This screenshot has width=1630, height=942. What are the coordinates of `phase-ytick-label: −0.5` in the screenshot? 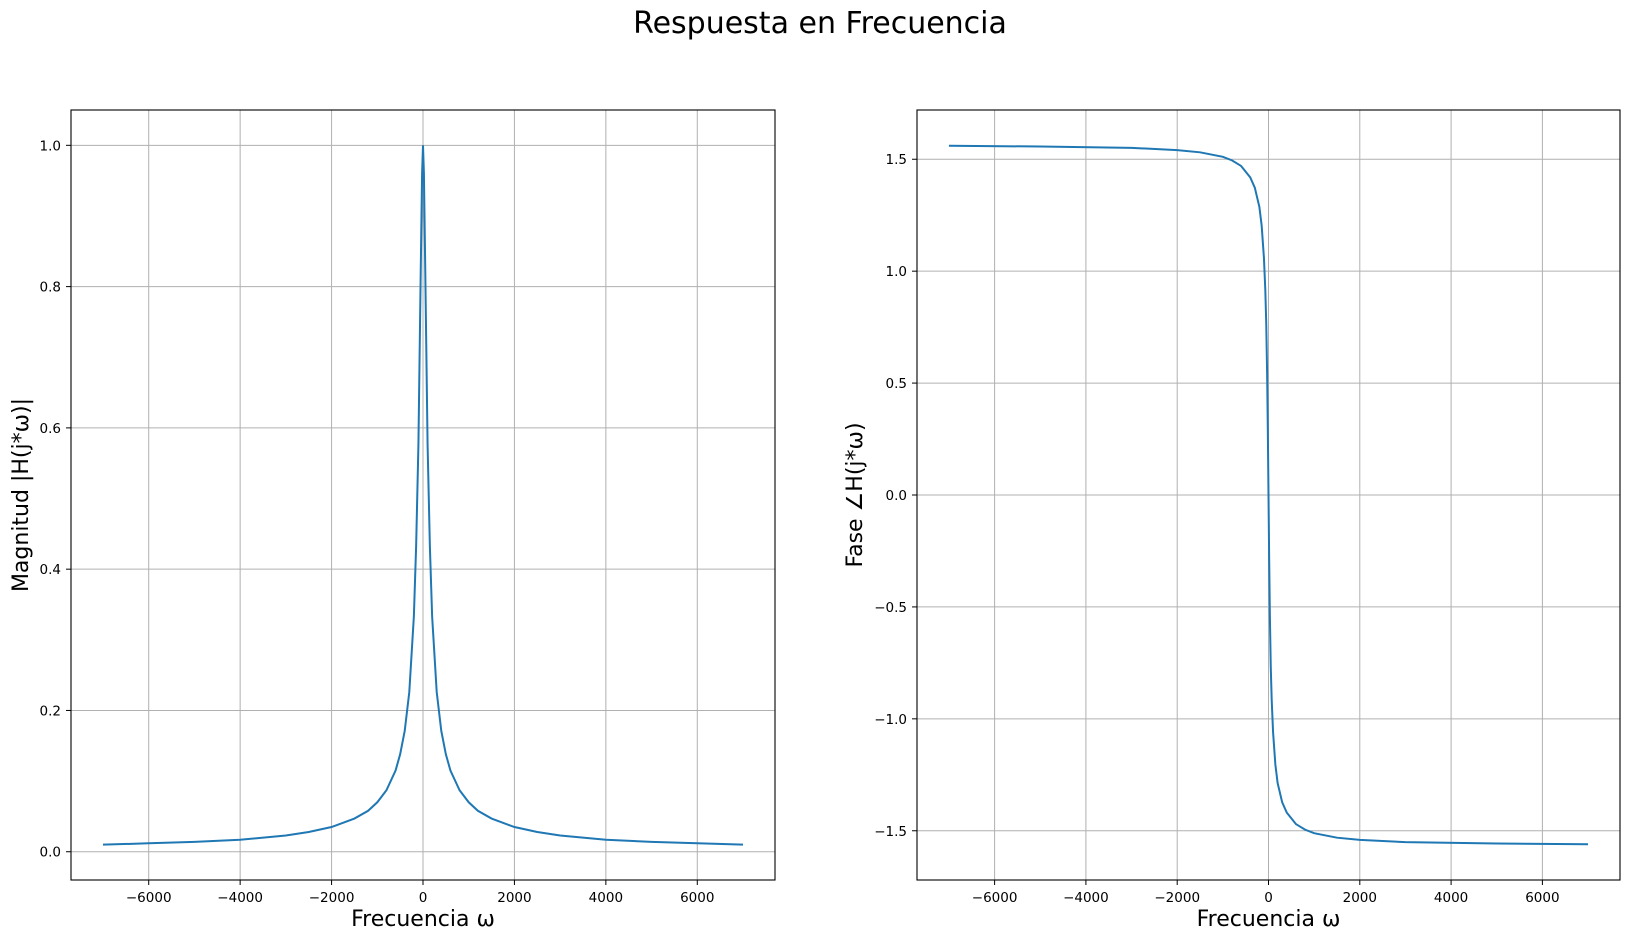 It's located at (890, 608).